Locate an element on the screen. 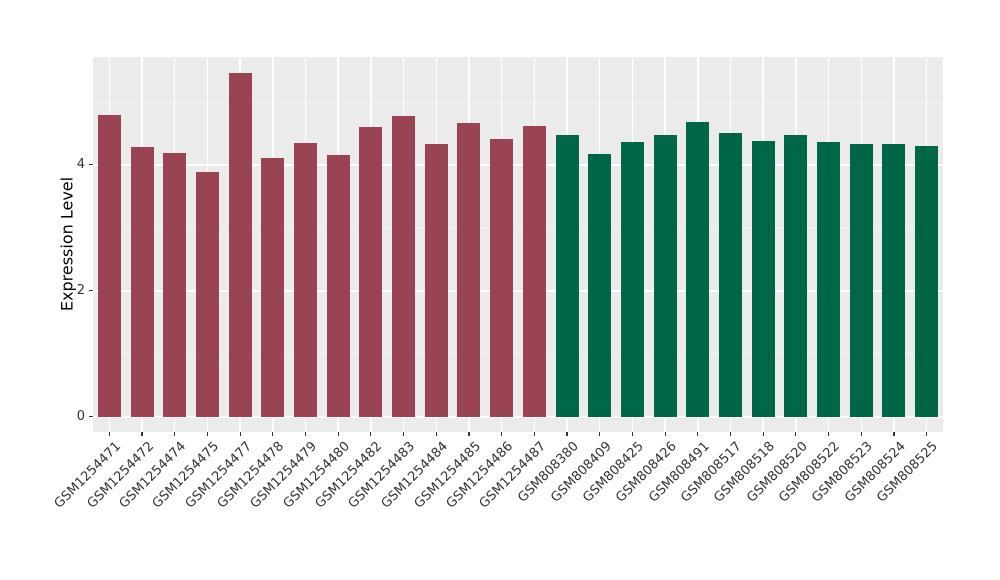 Image resolution: width=1000 pixels, height=580 pixels. bar-GSM808380 is located at coordinates (567, 275).